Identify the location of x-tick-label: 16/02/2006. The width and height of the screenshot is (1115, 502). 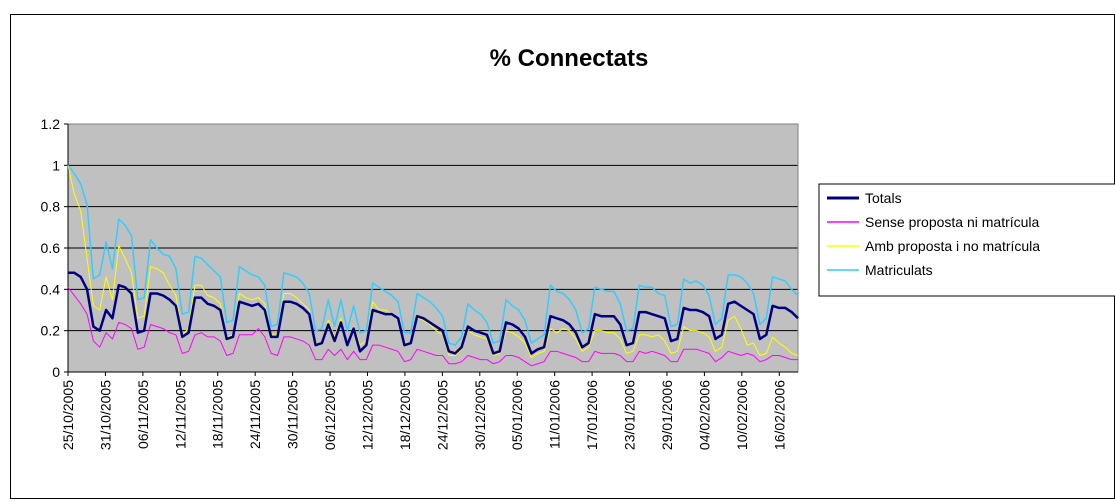
(779, 415).